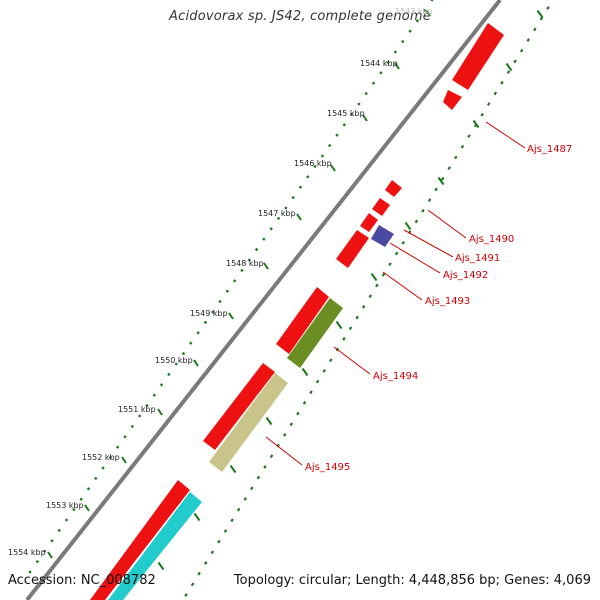 Image resolution: width=600 pixels, height=600 pixels. What do you see at coordinates (155, 546) in the screenshot?
I see `cyan-feature` at bounding box center [155, 546].